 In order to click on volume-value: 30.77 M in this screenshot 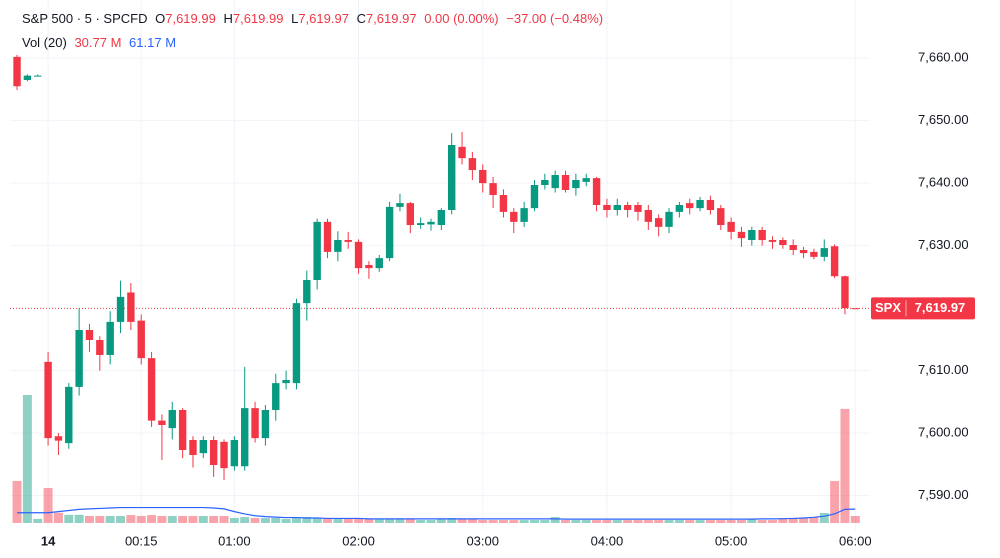, I will do `click(98, 42)`.